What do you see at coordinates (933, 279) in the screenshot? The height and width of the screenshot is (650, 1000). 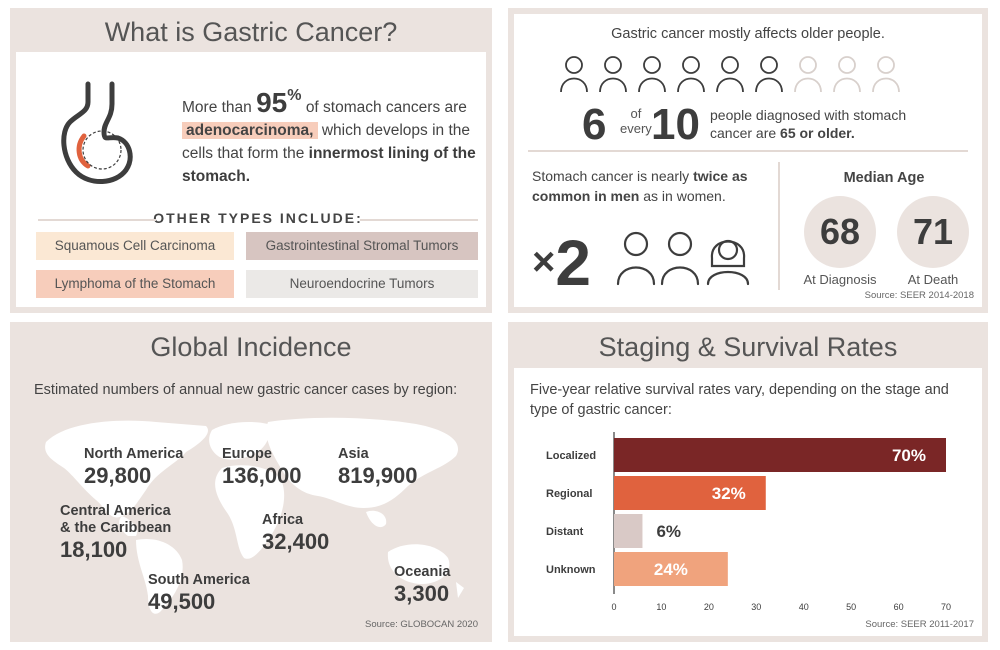 I see `death-age-label: At Death` at bounding box center [933, 279].